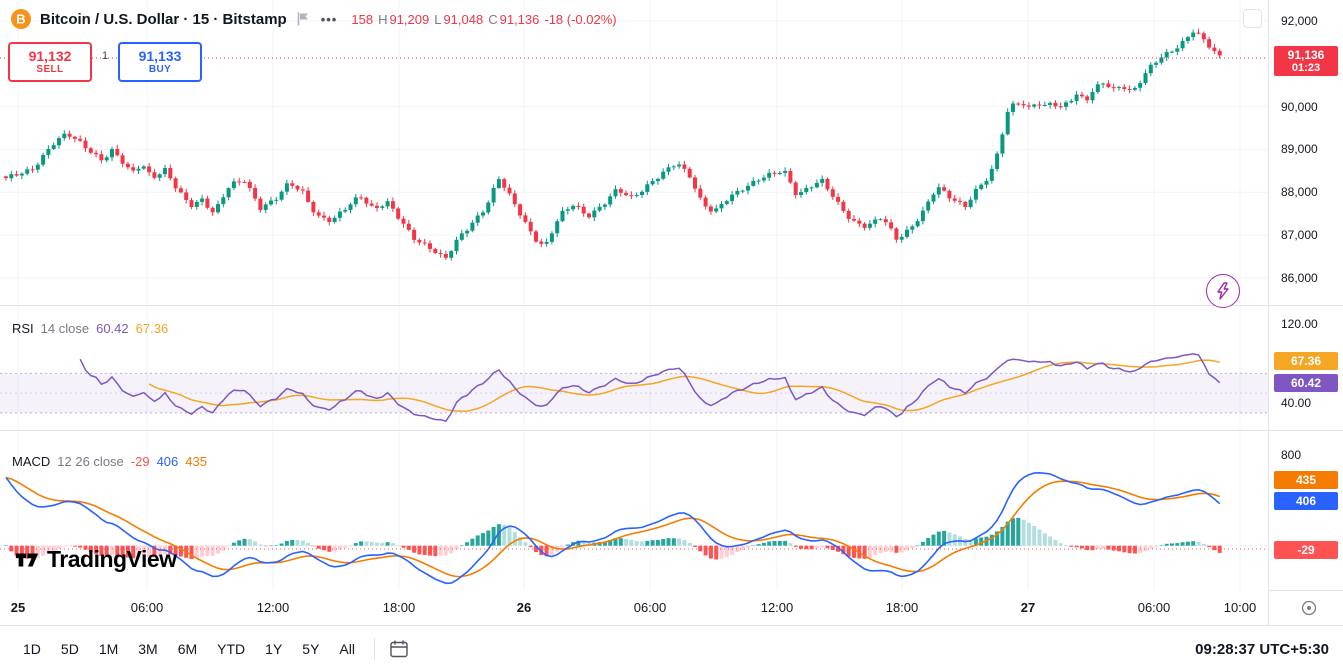 This screenshot has height=672, width=1343. What do you see at coordinates (1262, 649) in the screenshot?
I see `clock: 09:28:37 UTC+5:30` at bounding box center [1262, 649].